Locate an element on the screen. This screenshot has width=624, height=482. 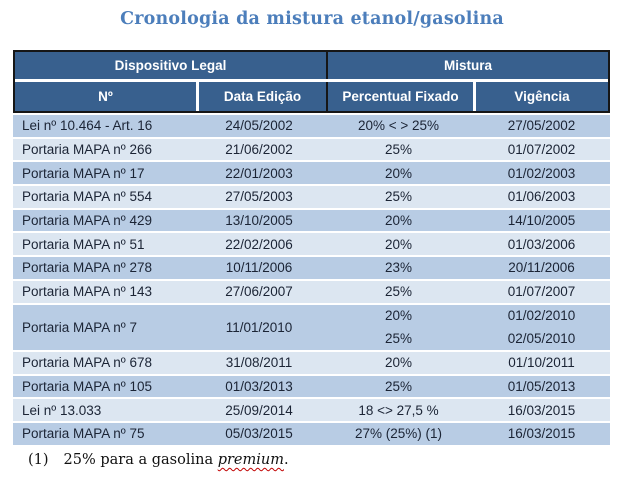
cell-vigencia: 14/10/2005 is located at coordinates (541, 221).